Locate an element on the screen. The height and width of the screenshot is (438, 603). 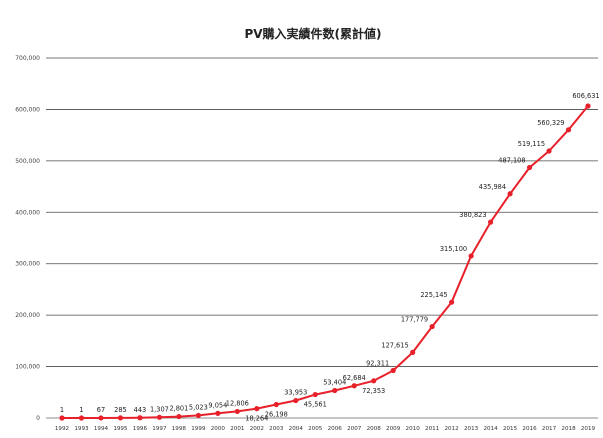
y-tick-label: 0 is located at coordinates (38, 418).